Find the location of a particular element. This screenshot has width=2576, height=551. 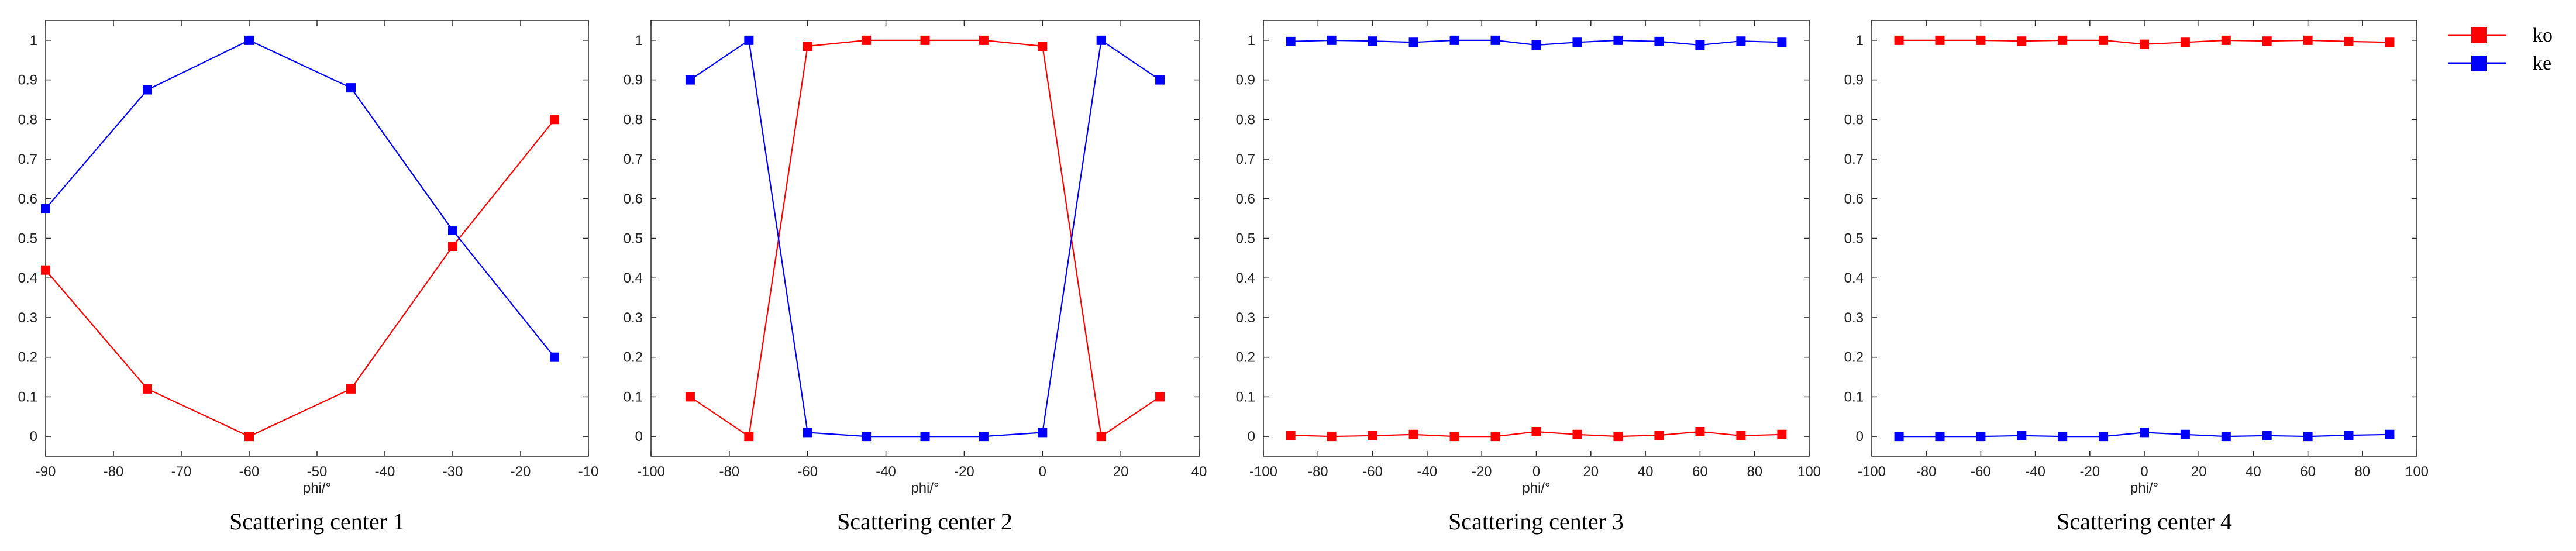

y-tick-label: 0.6 is located at coordinates (633, 199).